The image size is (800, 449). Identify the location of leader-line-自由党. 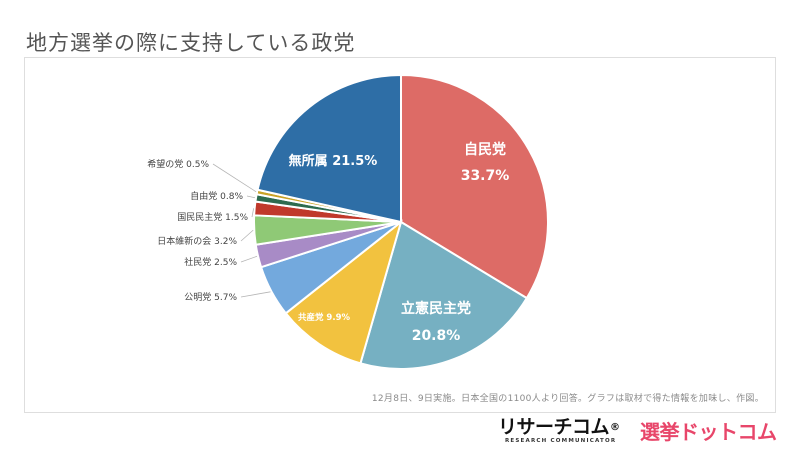
(251, 197).